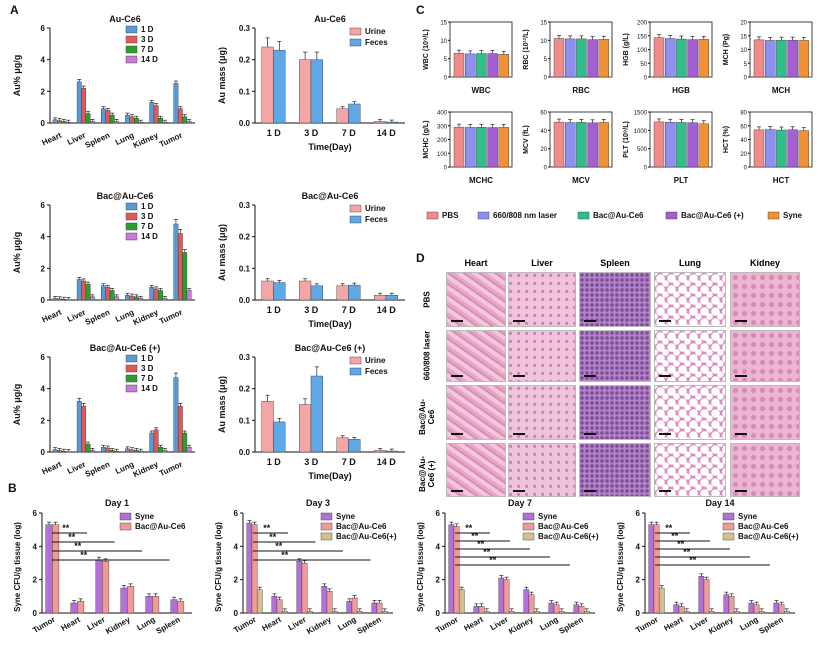 This screenshot has height=660, width=820. I want to click on b-sig-0-1: **, so click(72, 537).